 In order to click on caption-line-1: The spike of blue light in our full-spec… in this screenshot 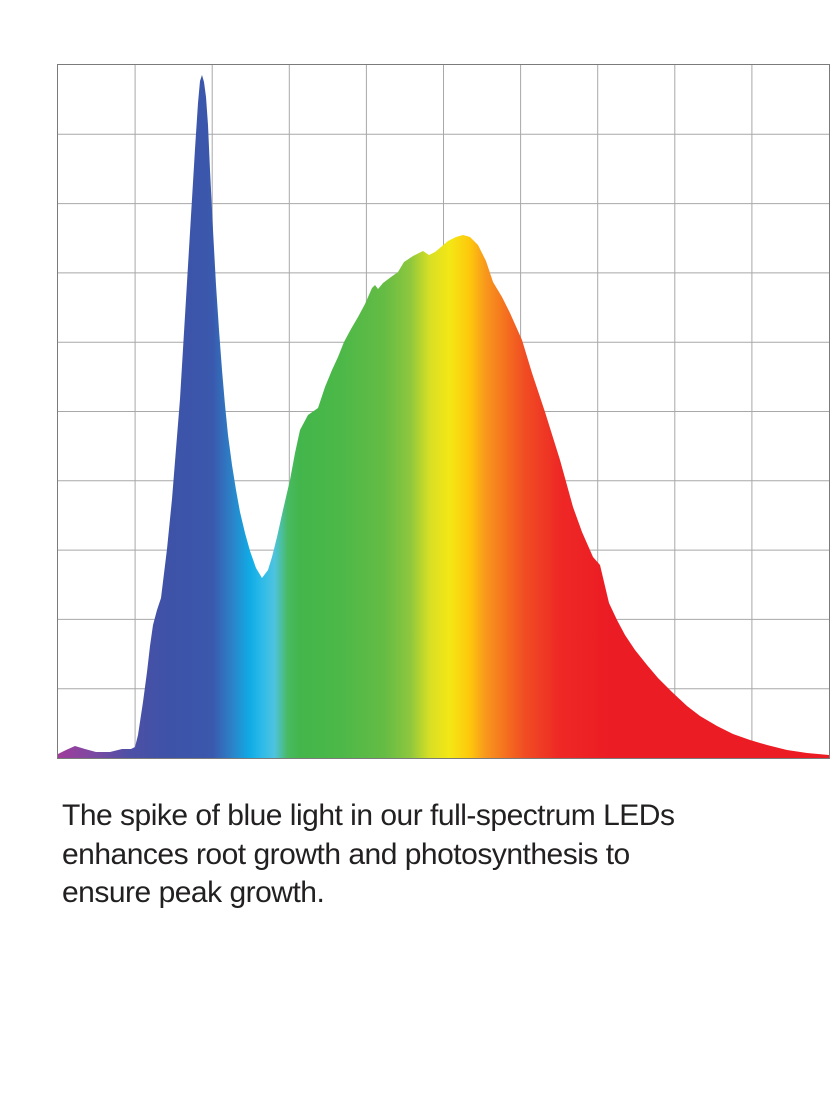, I will do `click(368, 815)`.